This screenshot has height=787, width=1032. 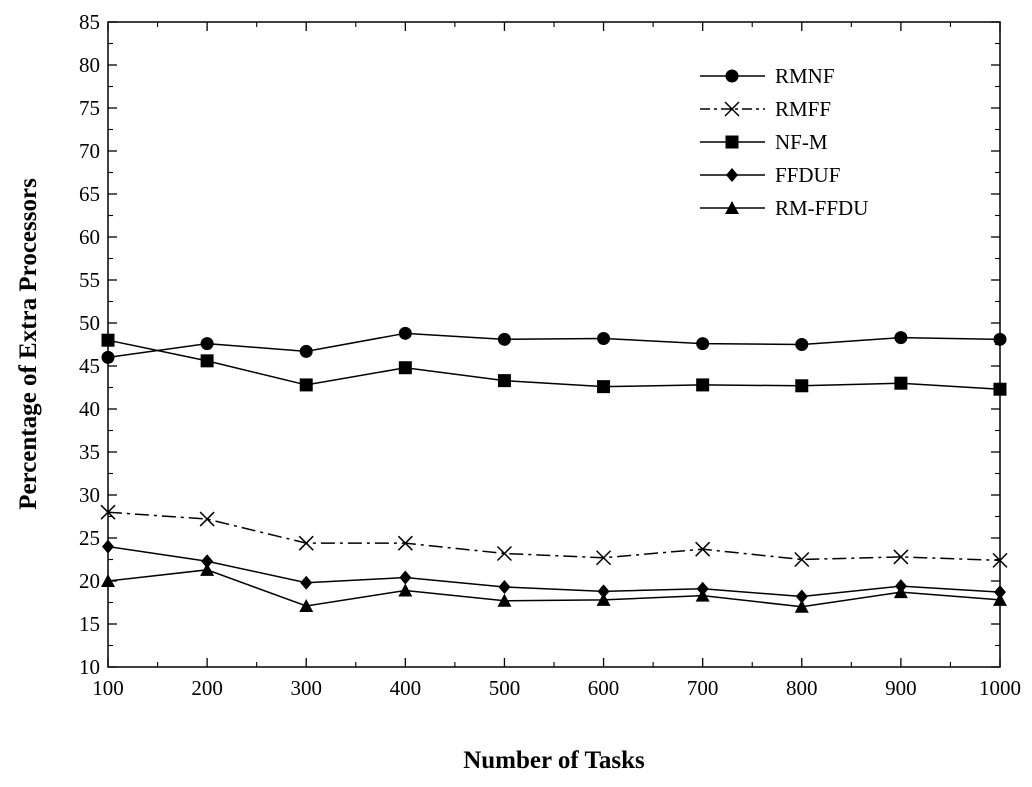 I want to click on x-tick-label: 600, so click(x=604, y=688).